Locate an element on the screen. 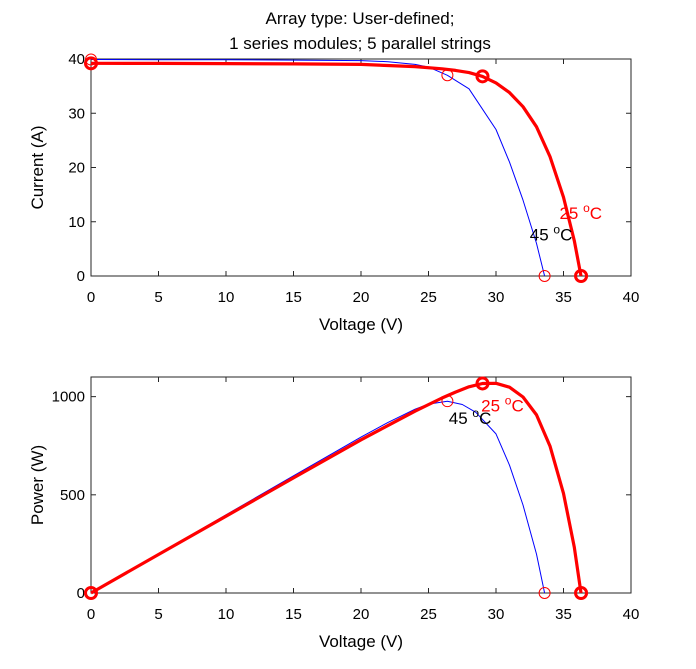 The image size is (696, 669). pv-xtick-label: 20 is located at coordinates (361, 614).